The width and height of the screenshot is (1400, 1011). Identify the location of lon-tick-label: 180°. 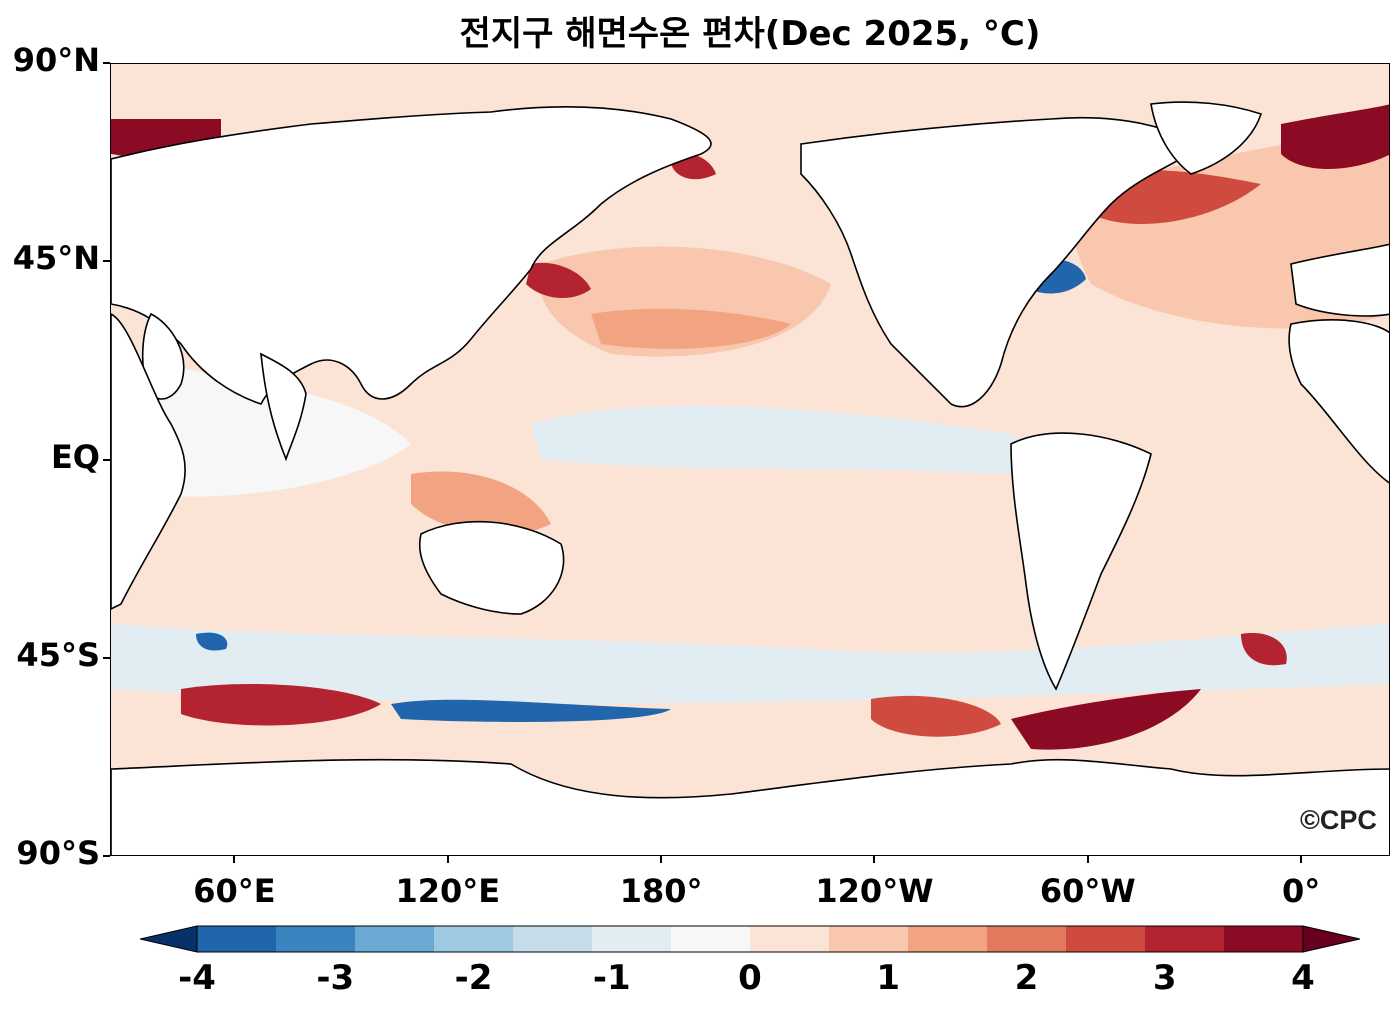
(661, 891).